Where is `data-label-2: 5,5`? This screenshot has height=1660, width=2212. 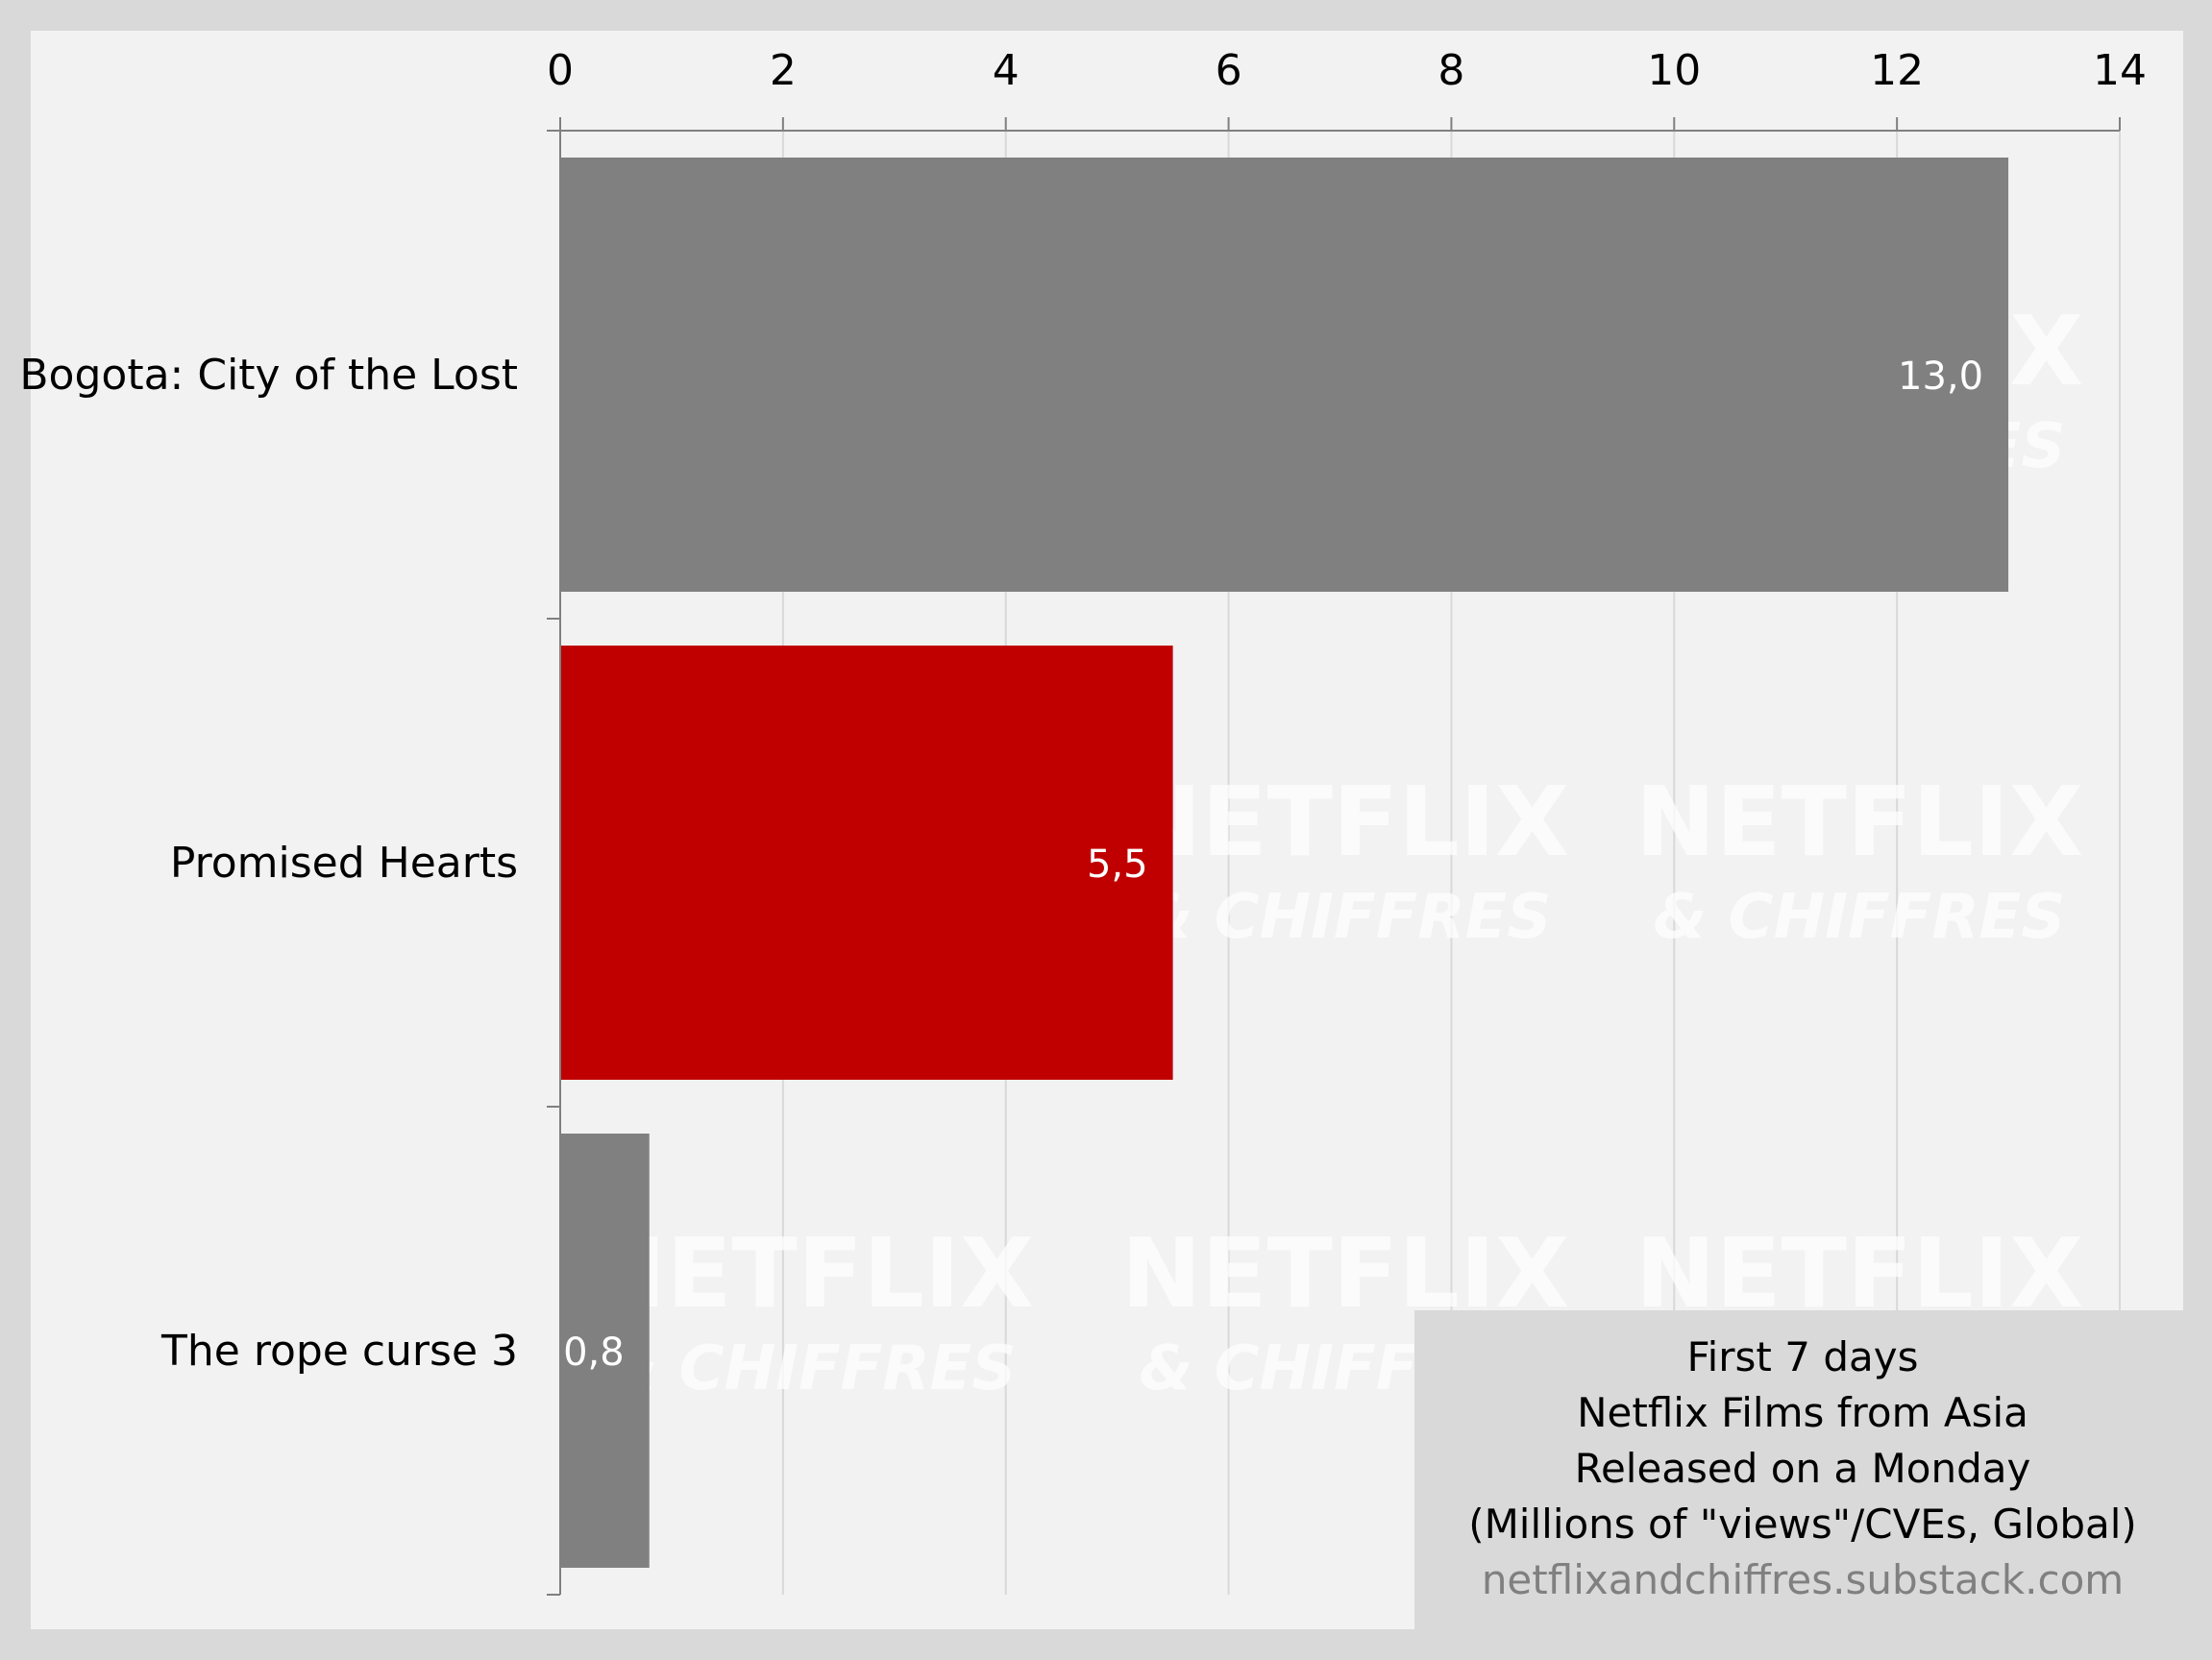
data-label-2: 5,5 is located at coordinates (1117, 864).